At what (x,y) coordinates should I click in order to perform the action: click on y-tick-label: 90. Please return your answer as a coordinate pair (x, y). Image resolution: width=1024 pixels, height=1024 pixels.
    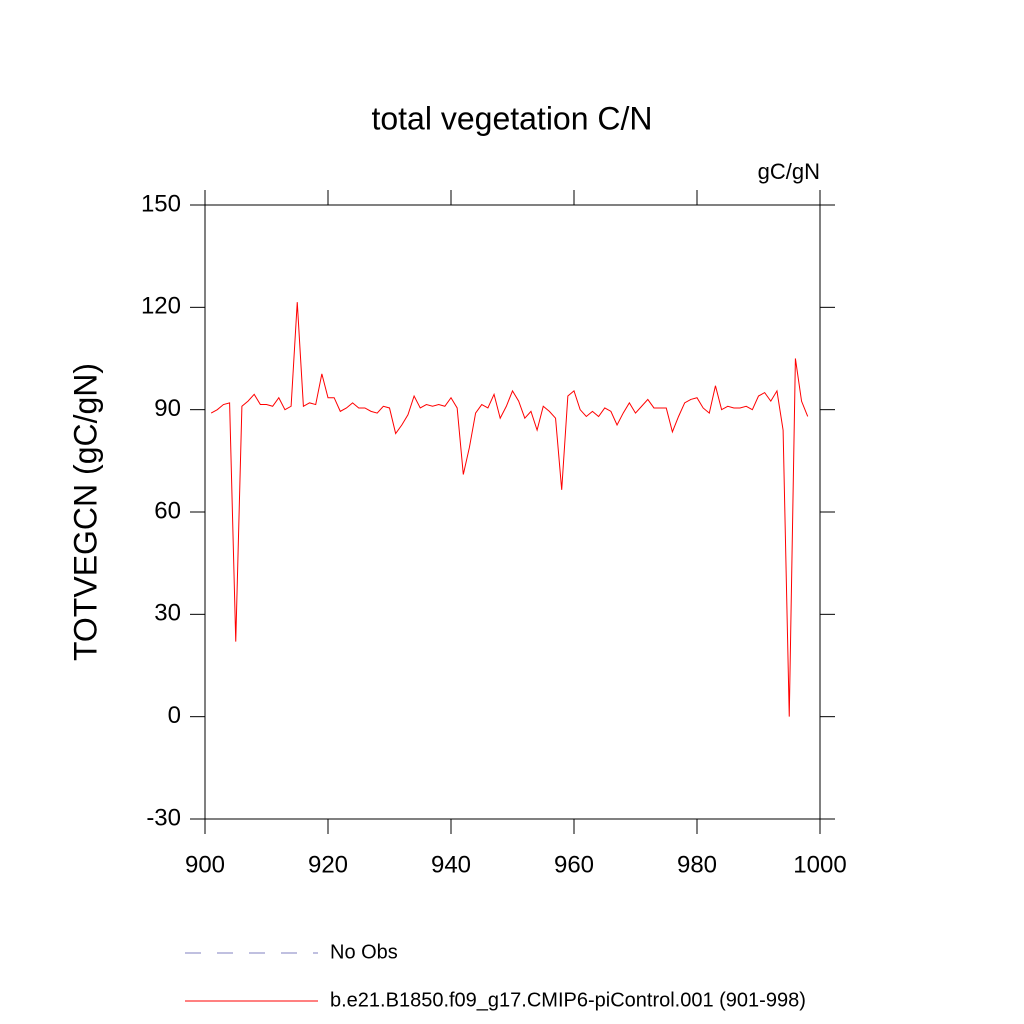
    Looking at the image, I should click on (167, 408).